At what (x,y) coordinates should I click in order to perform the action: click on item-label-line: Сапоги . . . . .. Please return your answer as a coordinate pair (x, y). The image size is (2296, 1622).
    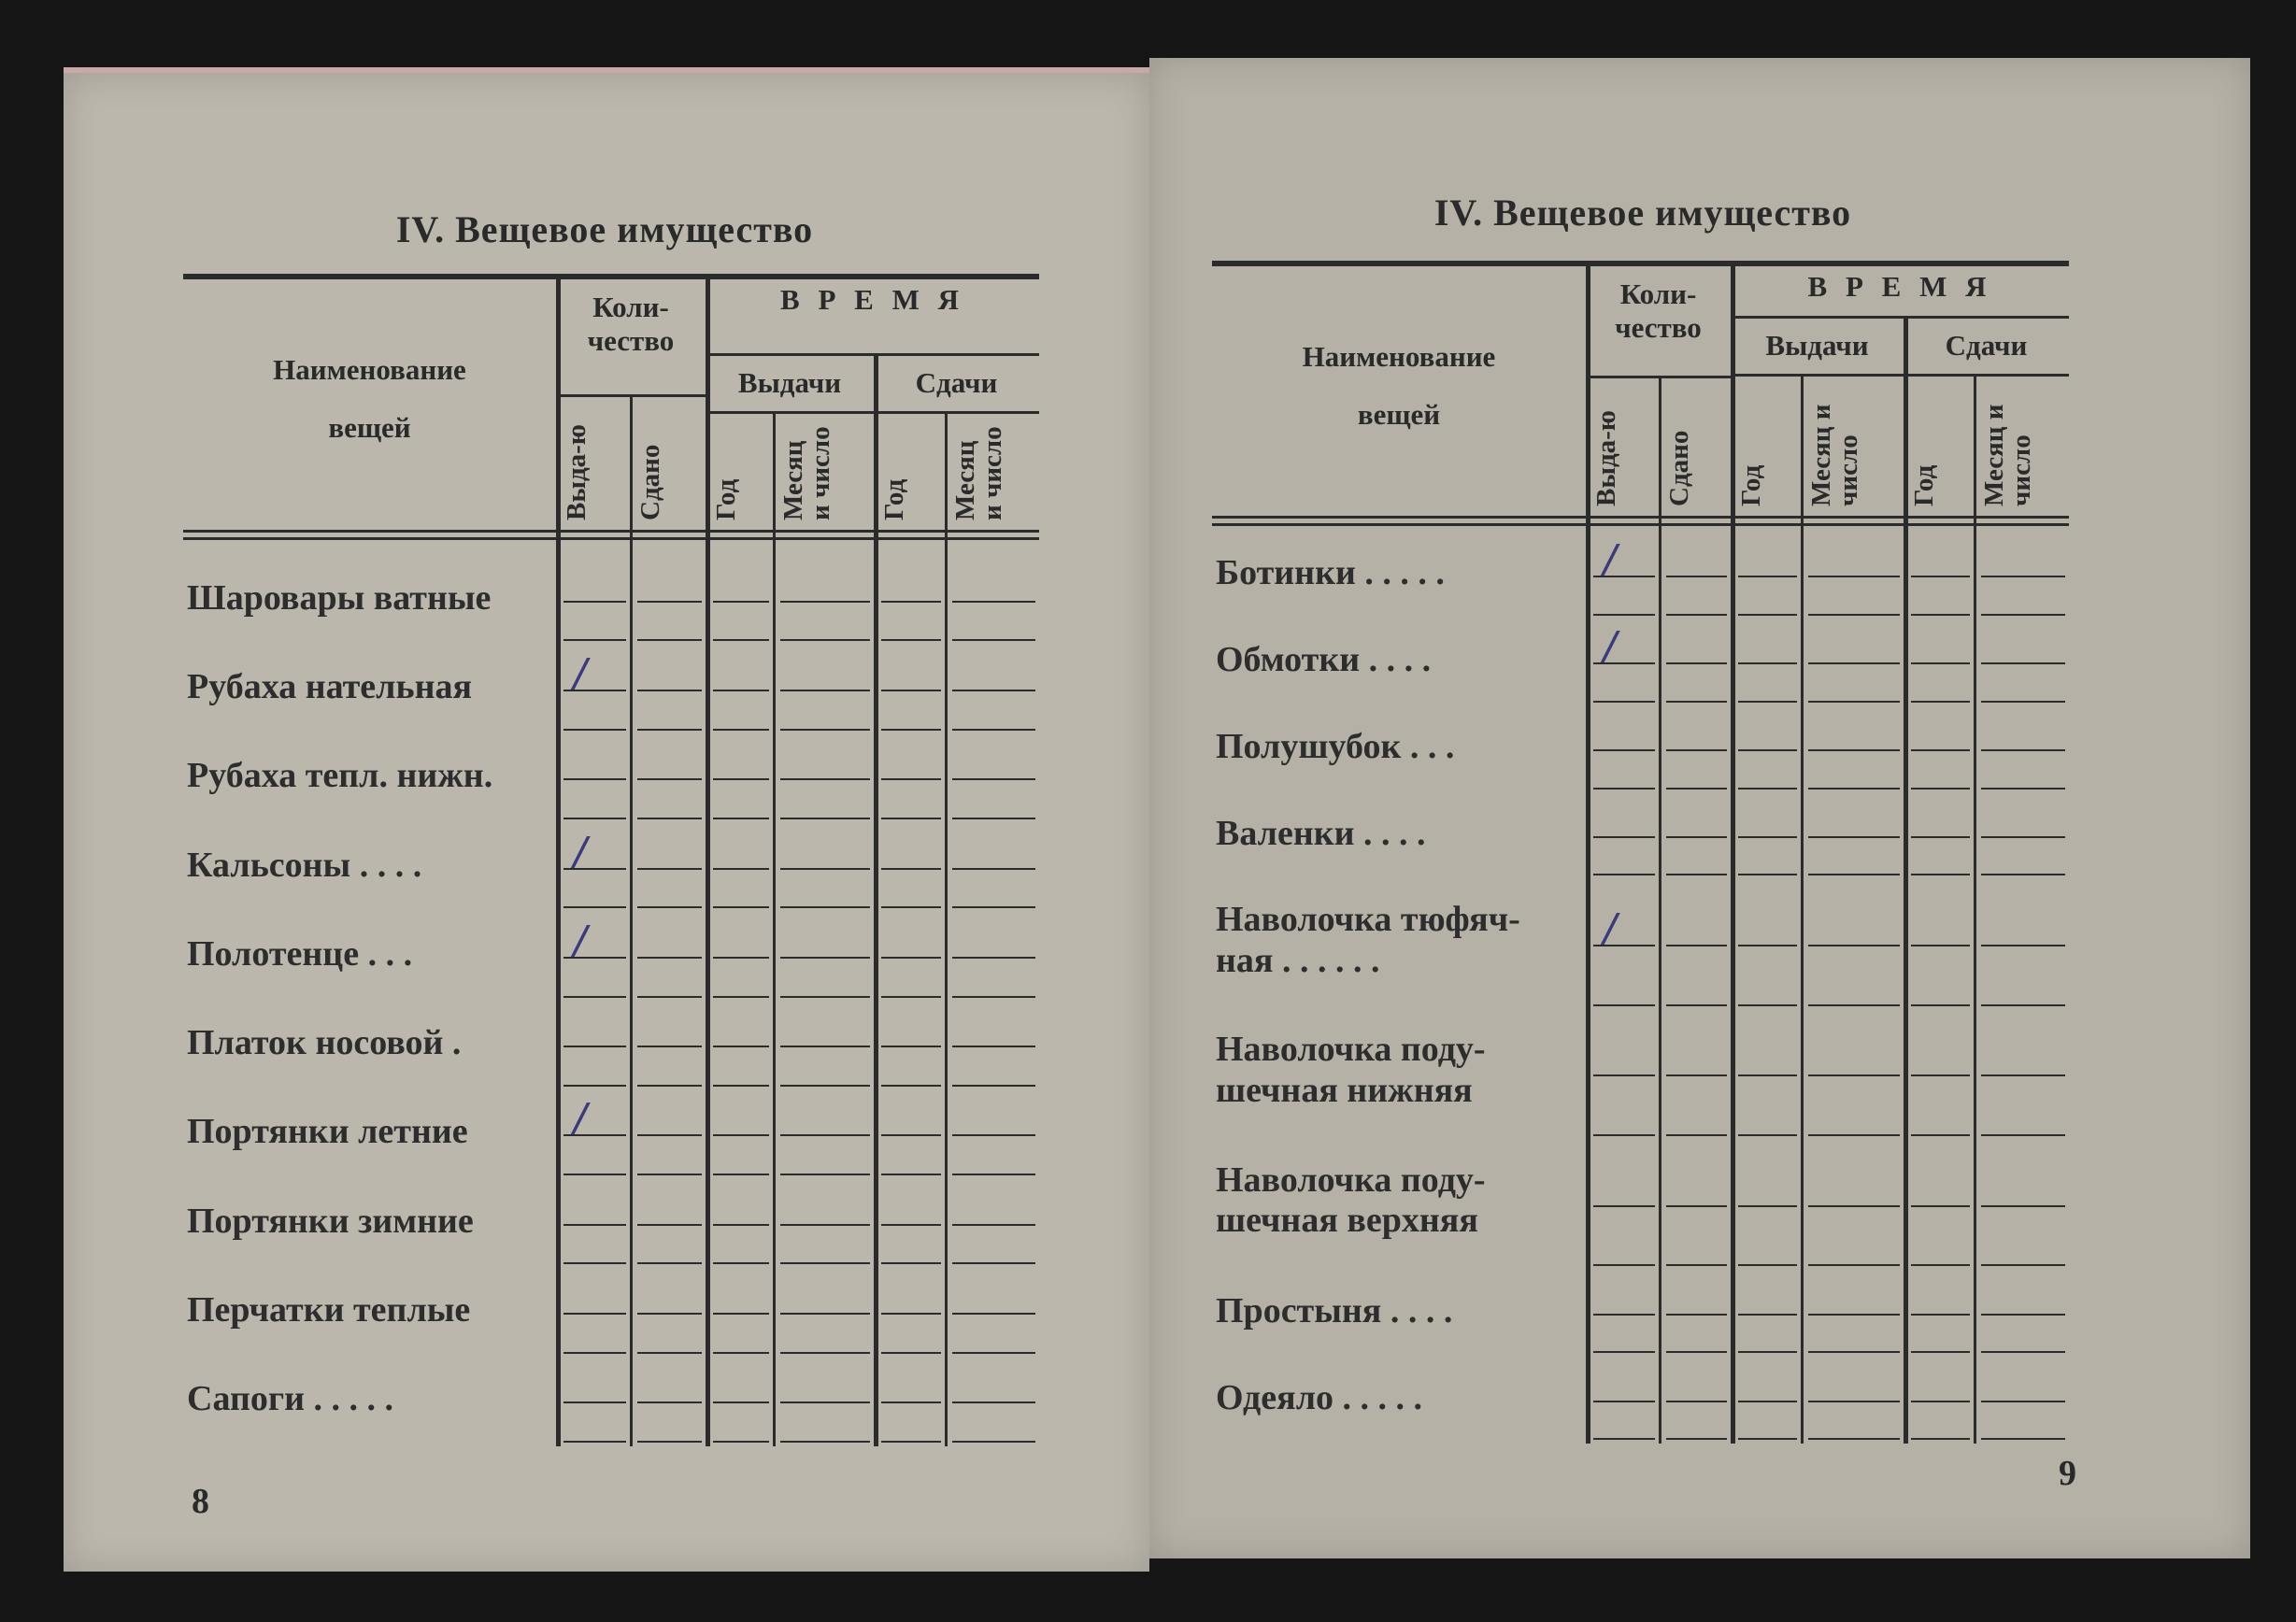
    Looking at the image, I should click on (290, 1399).